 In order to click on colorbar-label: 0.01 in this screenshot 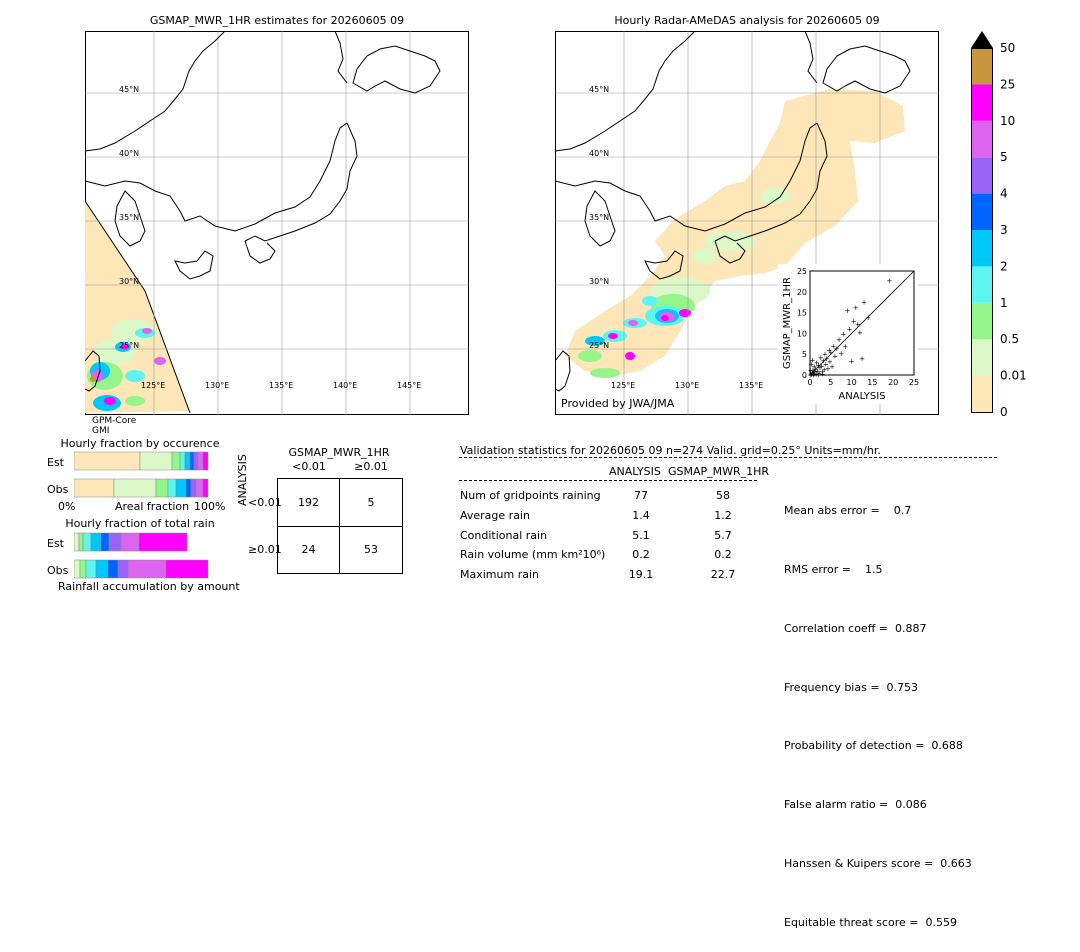, I will do `click(1013, 376)`.